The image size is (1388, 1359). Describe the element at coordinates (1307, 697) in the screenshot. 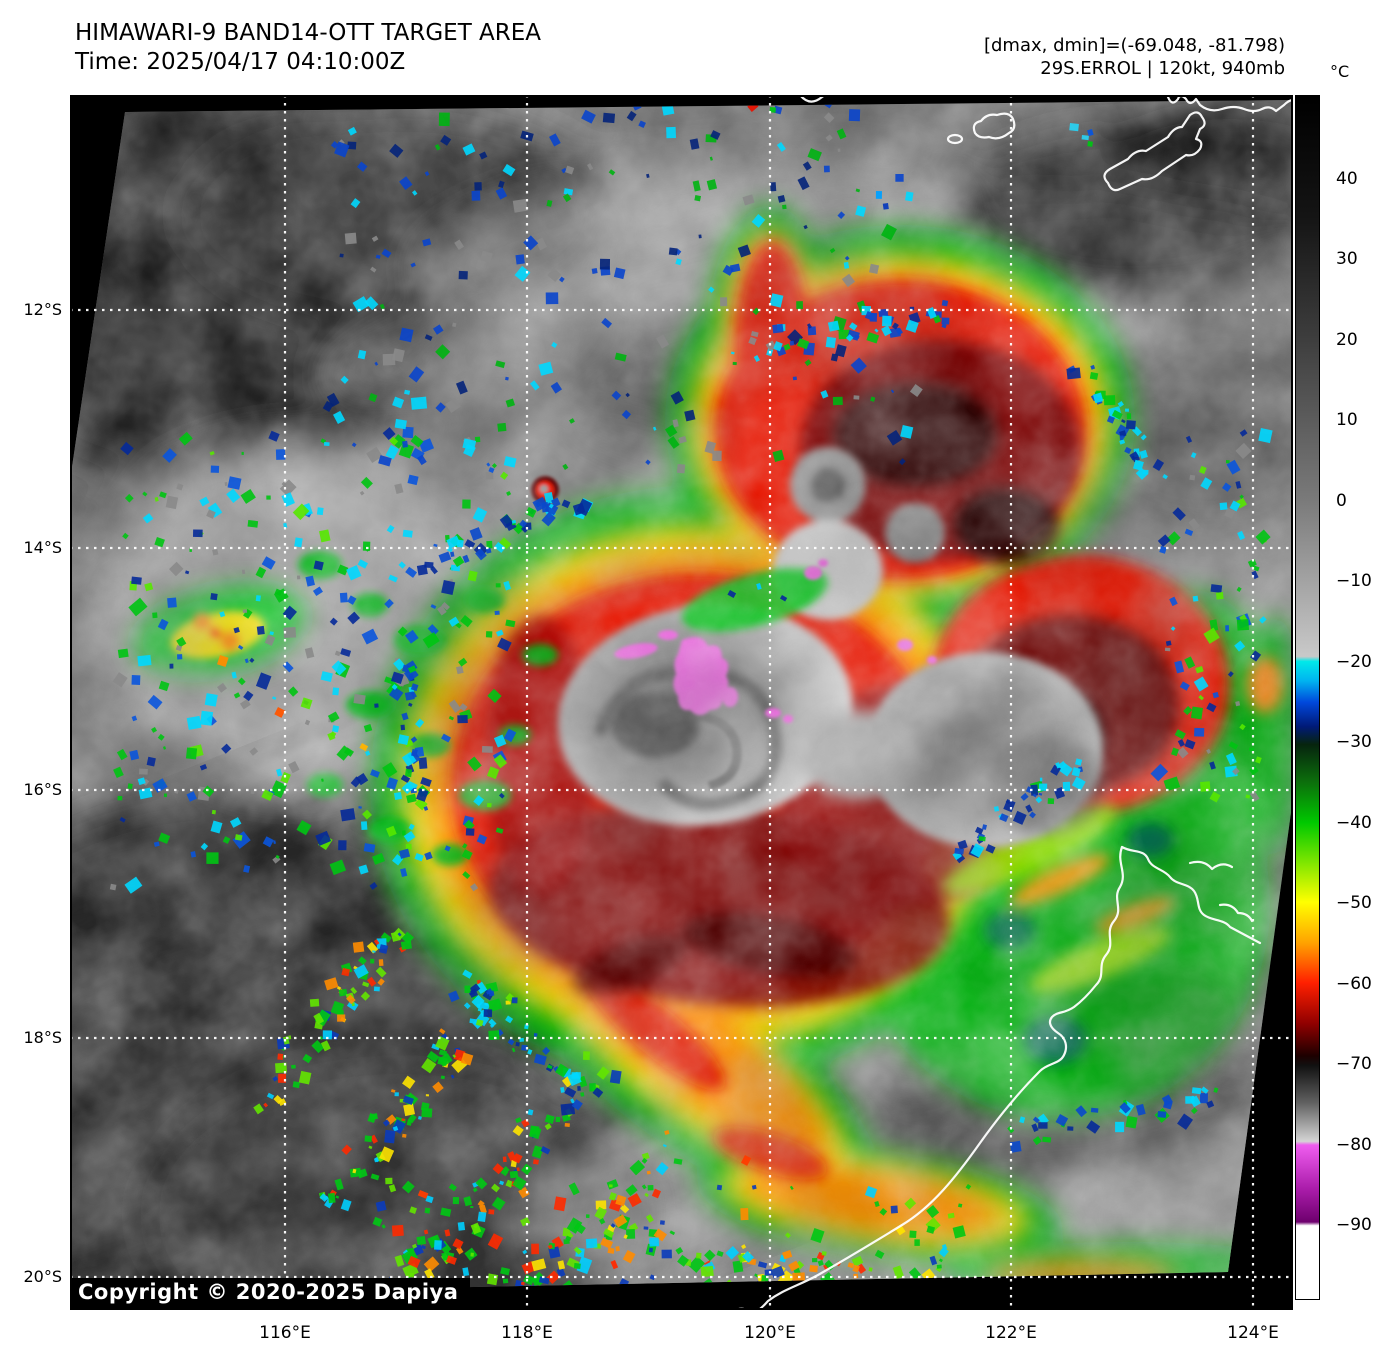

I see `temperature-colorbar` at that location.